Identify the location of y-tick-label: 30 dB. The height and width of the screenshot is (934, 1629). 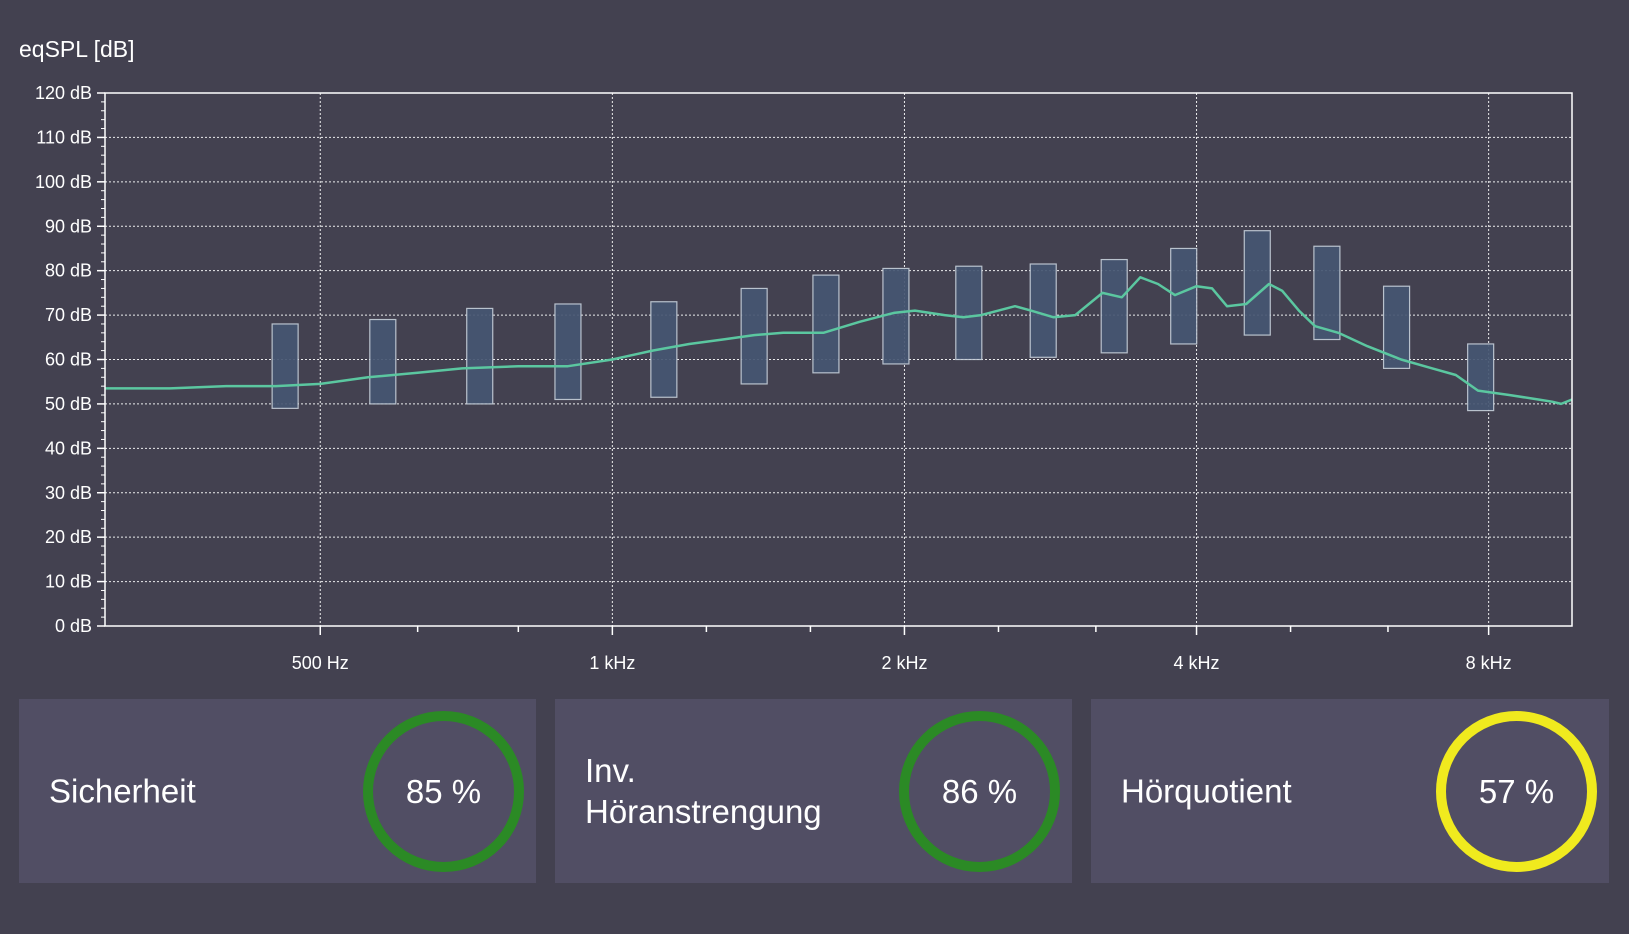
(68, 493).